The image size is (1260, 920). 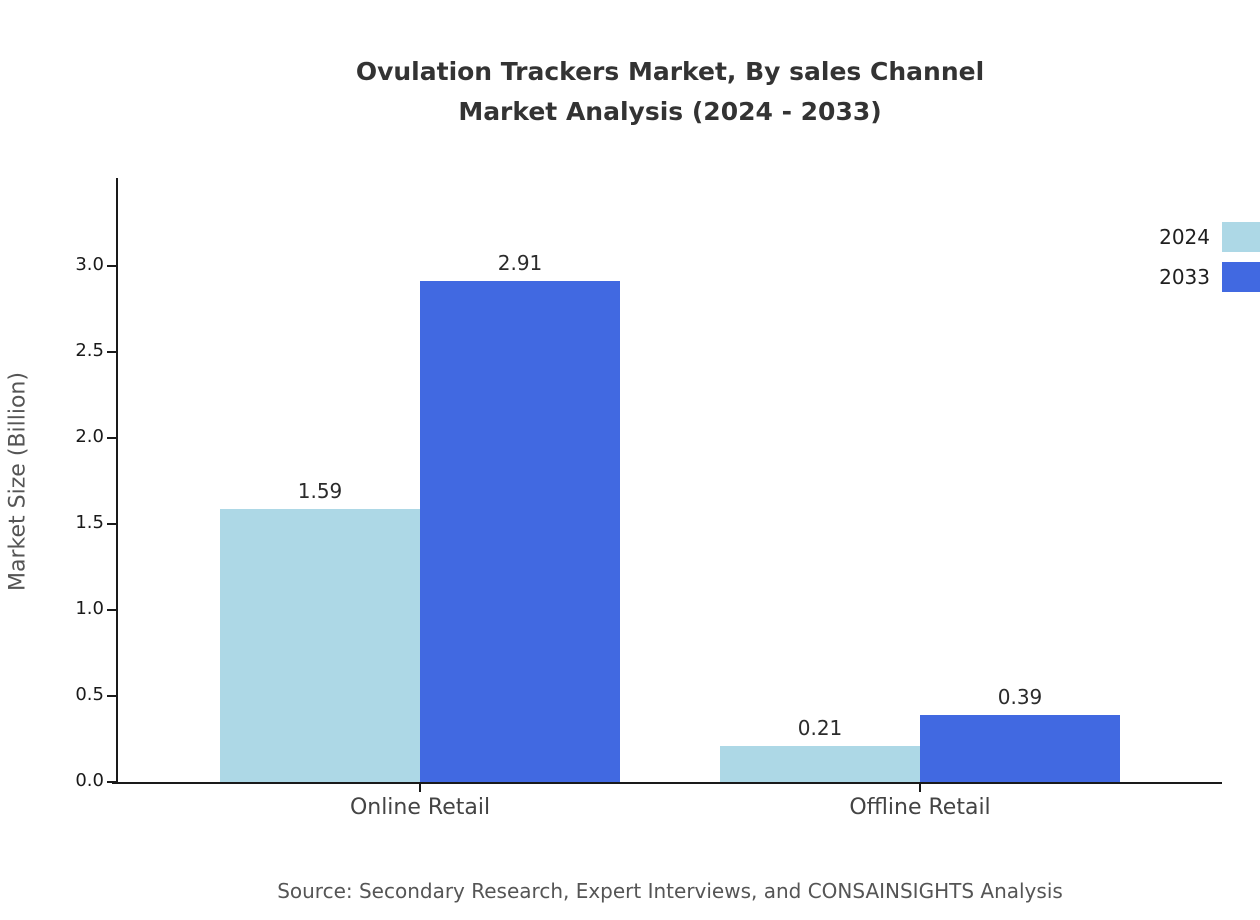 What do you see at coordinates (1020, 697) in the screenshot?
I see `bar-value-label: 0.39` at bounding box center [1020, 697].